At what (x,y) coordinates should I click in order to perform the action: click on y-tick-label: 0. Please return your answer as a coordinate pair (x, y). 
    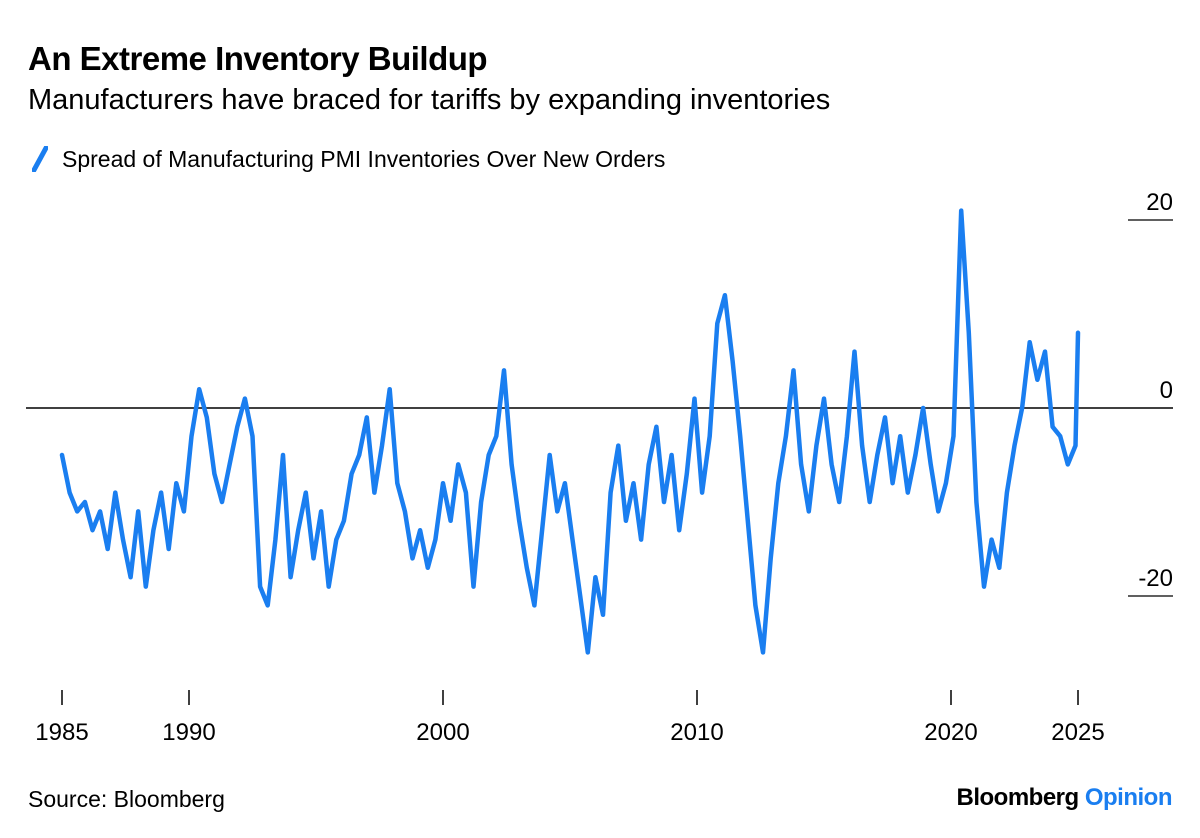
    Looking at the image, I should click on (1166, 390).